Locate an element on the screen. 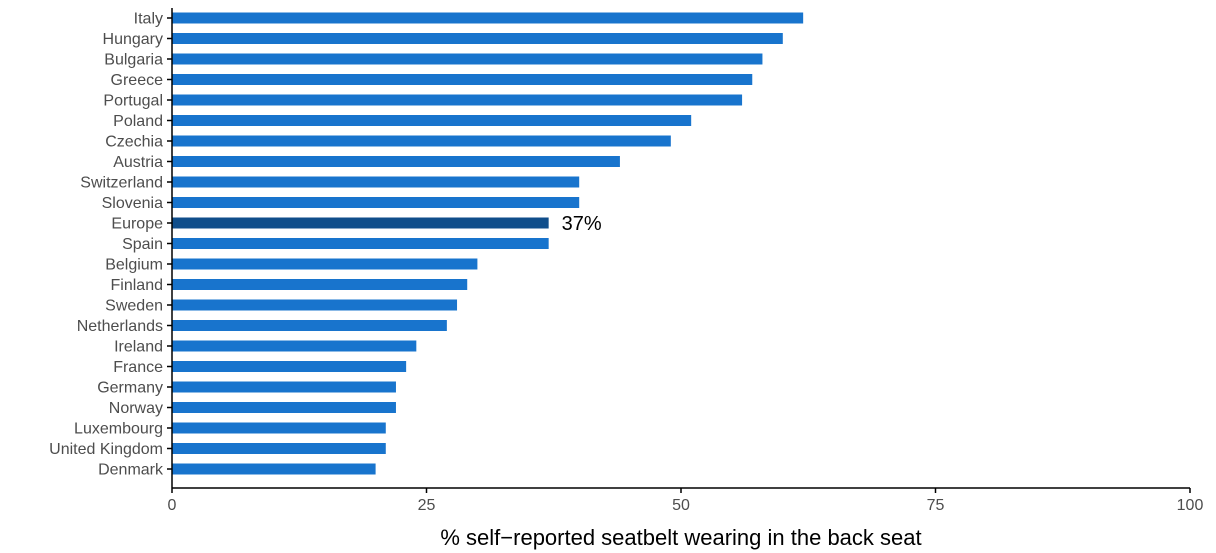 This screenshot has height=553, width=1216. bar-czechia is located at coordinates (421, 141).